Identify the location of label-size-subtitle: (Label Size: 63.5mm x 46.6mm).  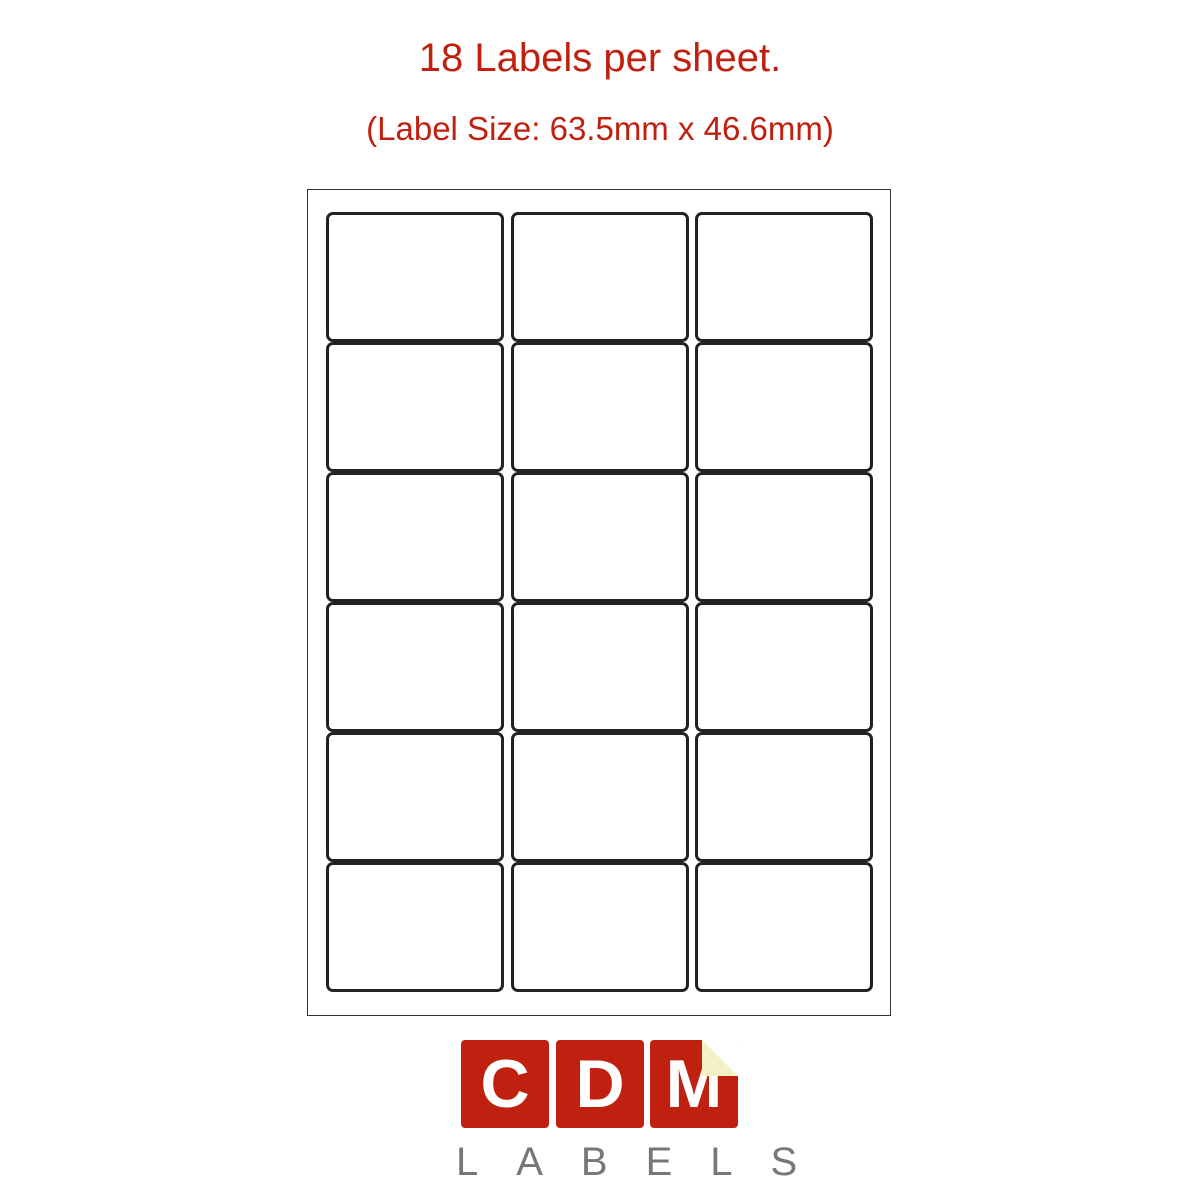
(600, 128).